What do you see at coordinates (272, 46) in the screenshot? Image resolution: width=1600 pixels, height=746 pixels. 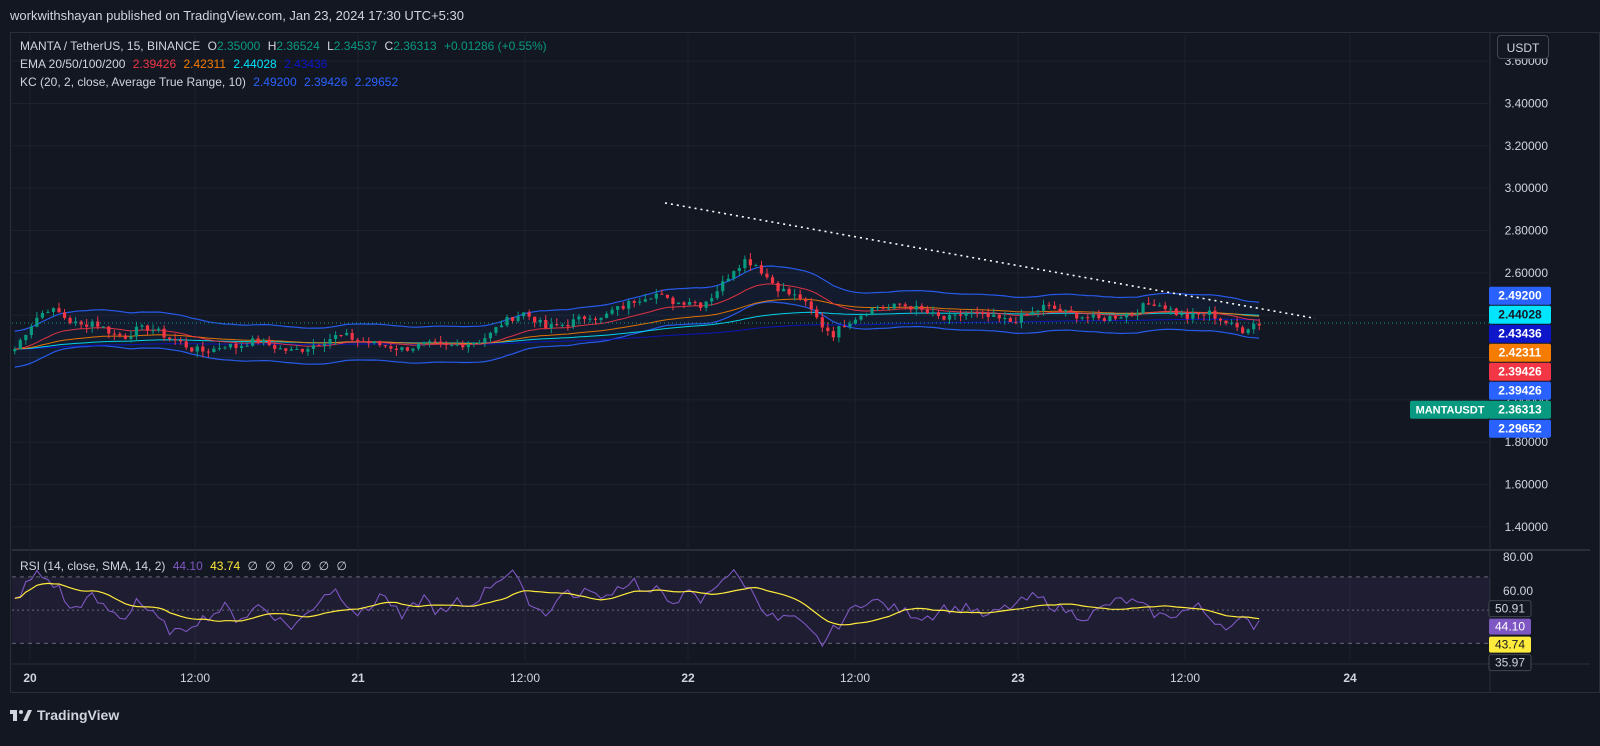 I see `legend-high-label: H` at bounding box center [272, 46].